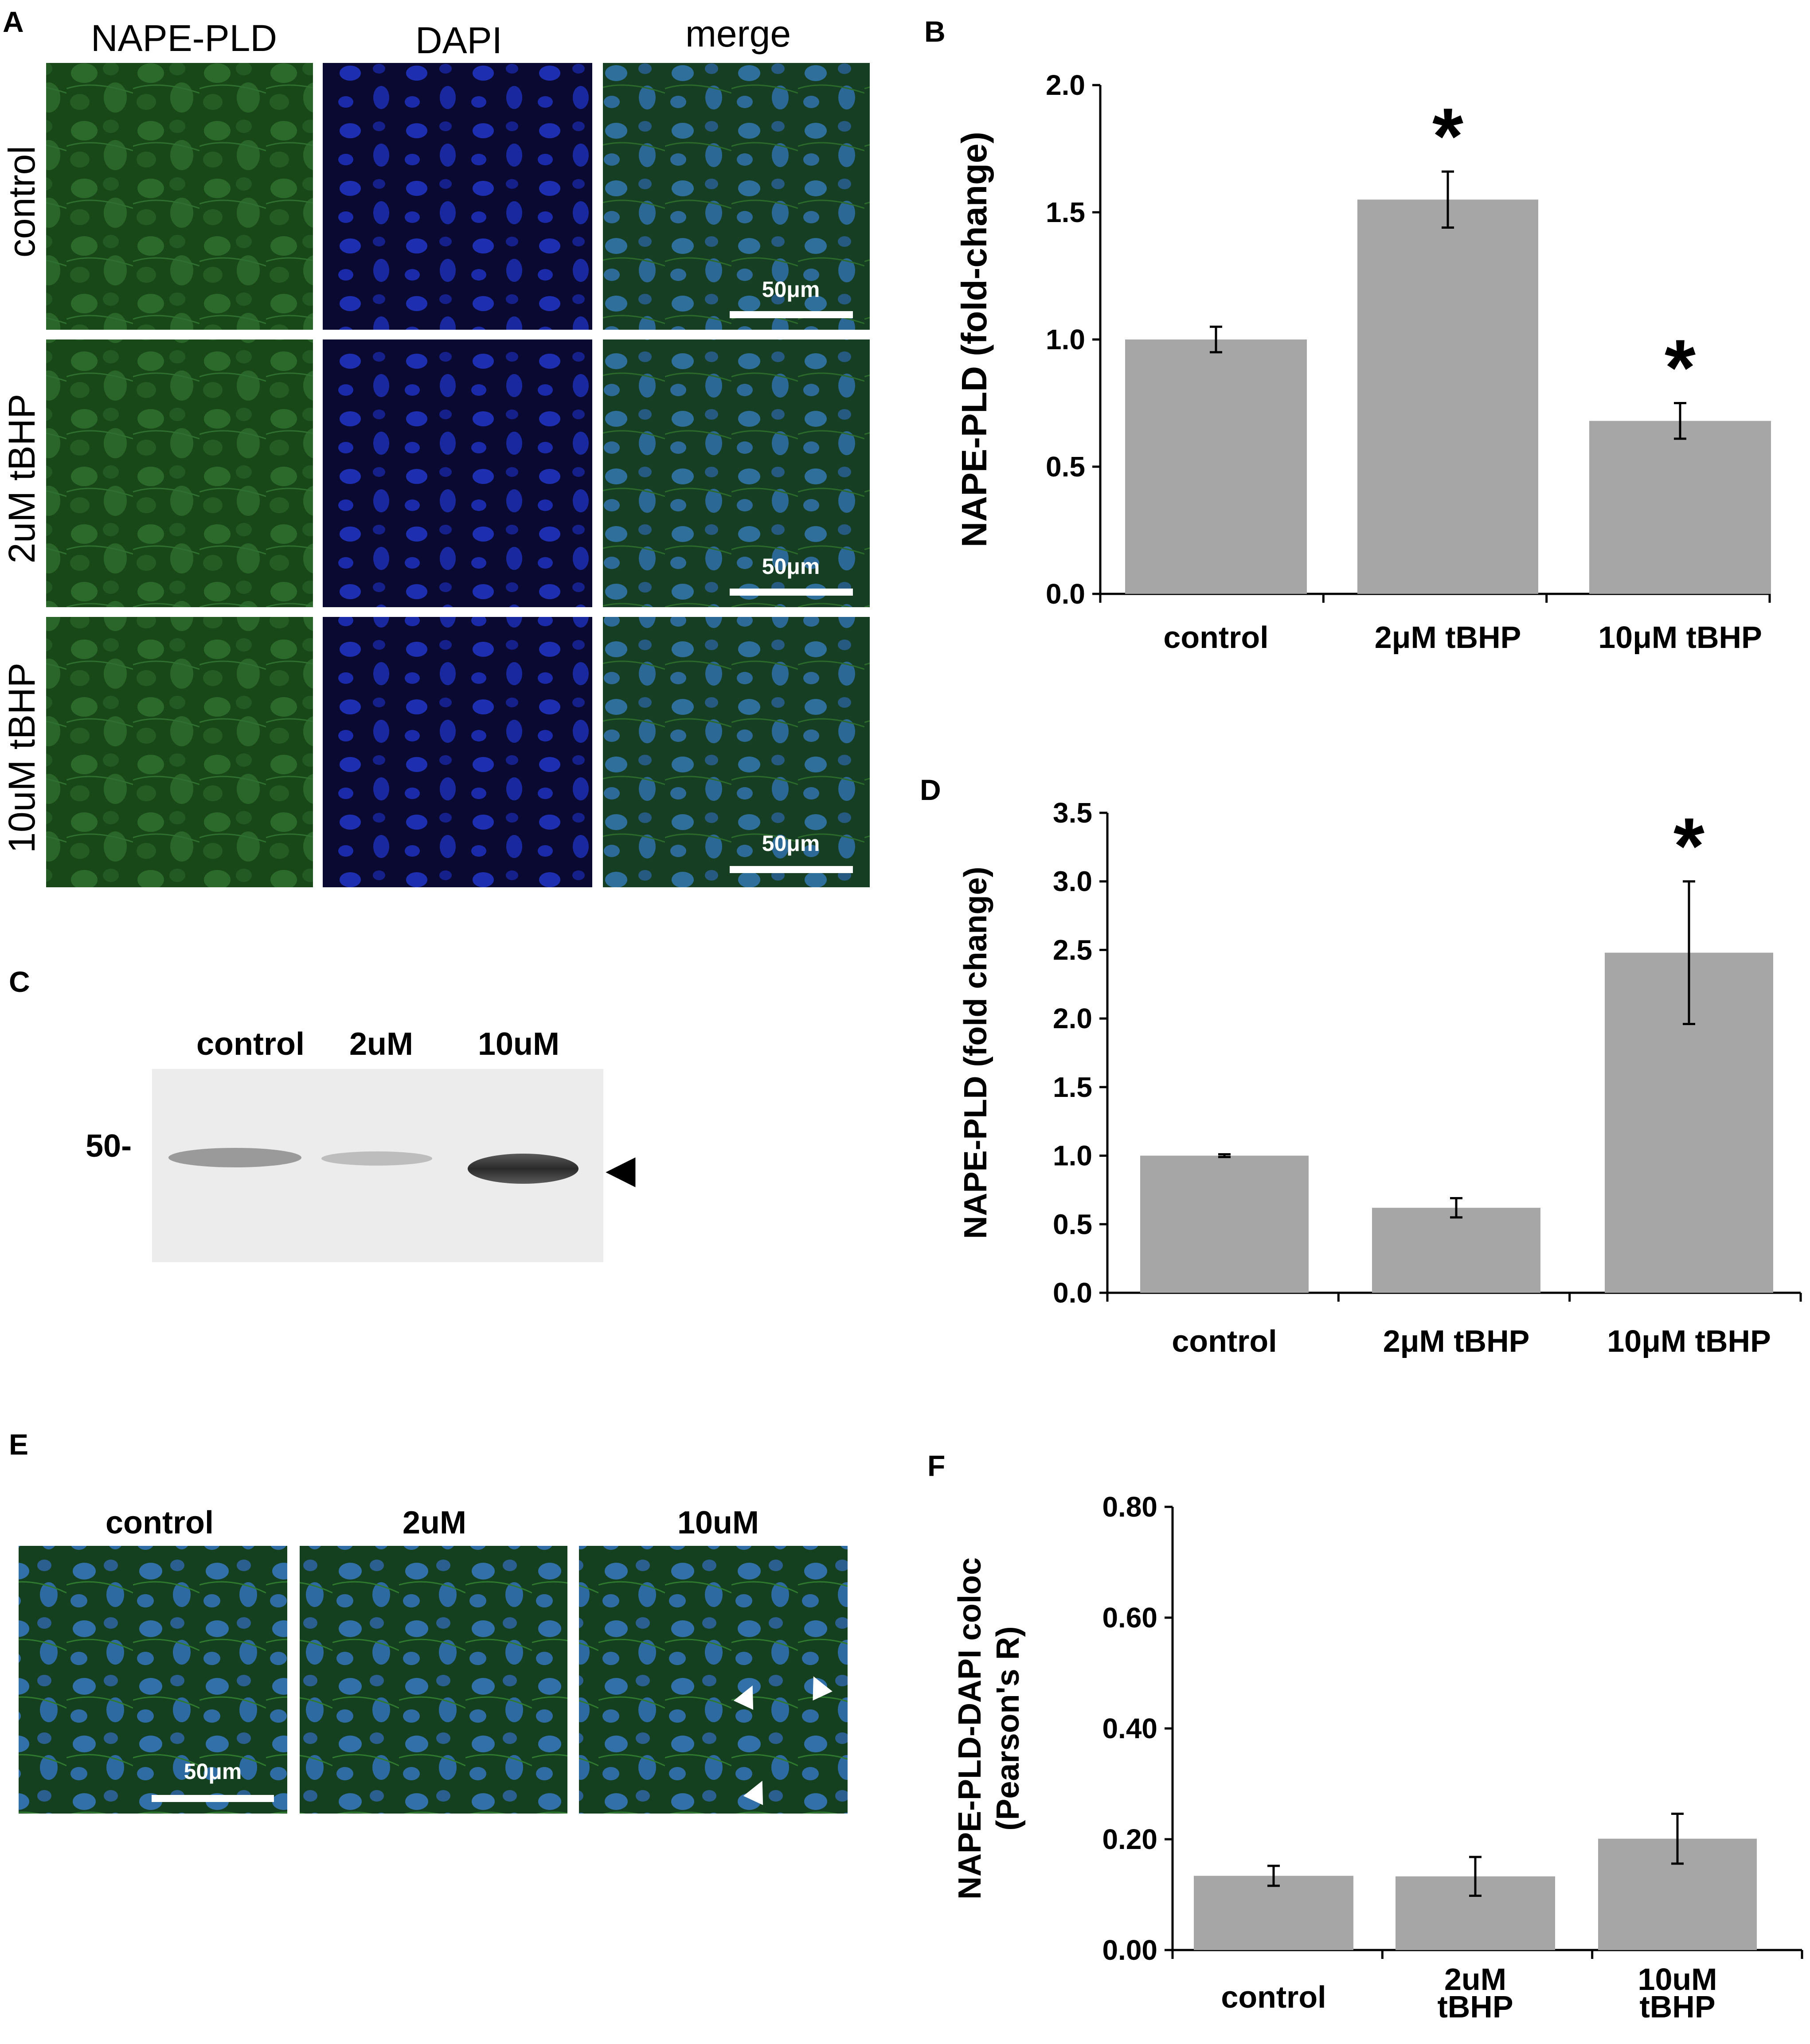 The height and width of the screenshot is (2044, 1810). I want to click on blot-band-10um, so click(524, 1169).